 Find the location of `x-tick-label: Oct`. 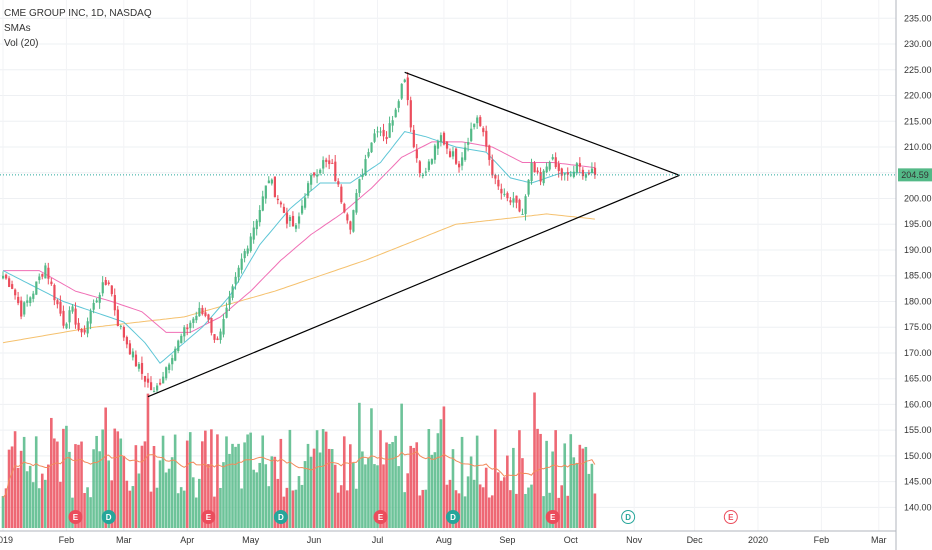

x-tick-label: Oct is located at coordinates (571, 540).